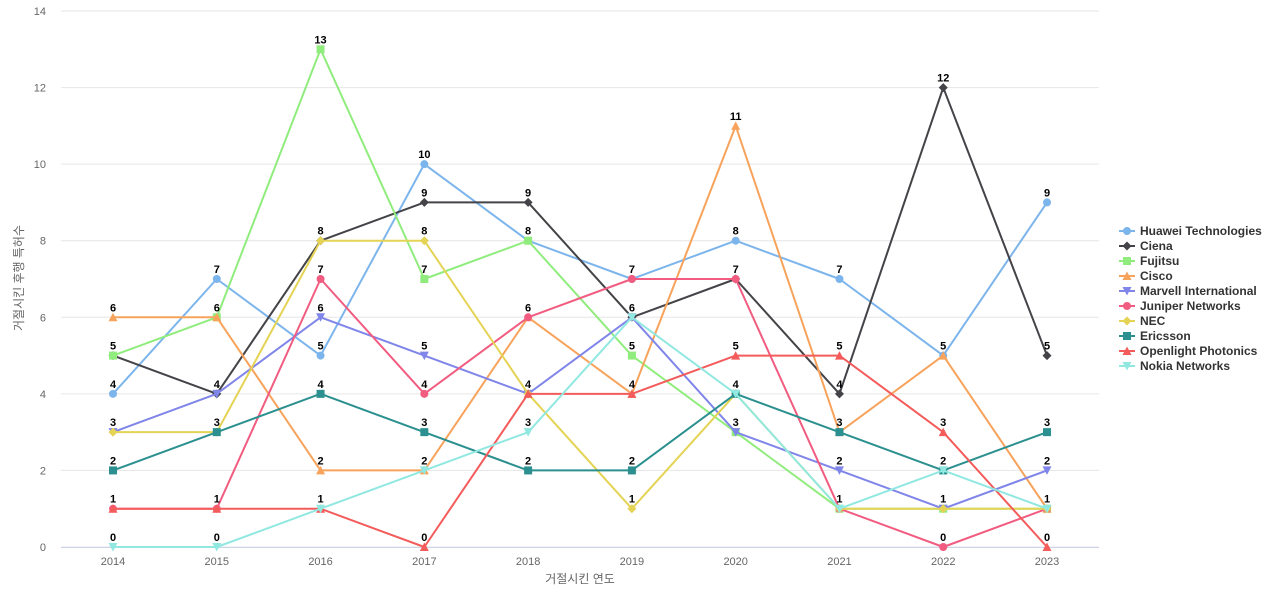 The height and width of the screenshot is (600, 1280). Describe the element at coordinates (1190, 231) in the screenshot. I see `legend-item: Huawei Technologies` at that location.